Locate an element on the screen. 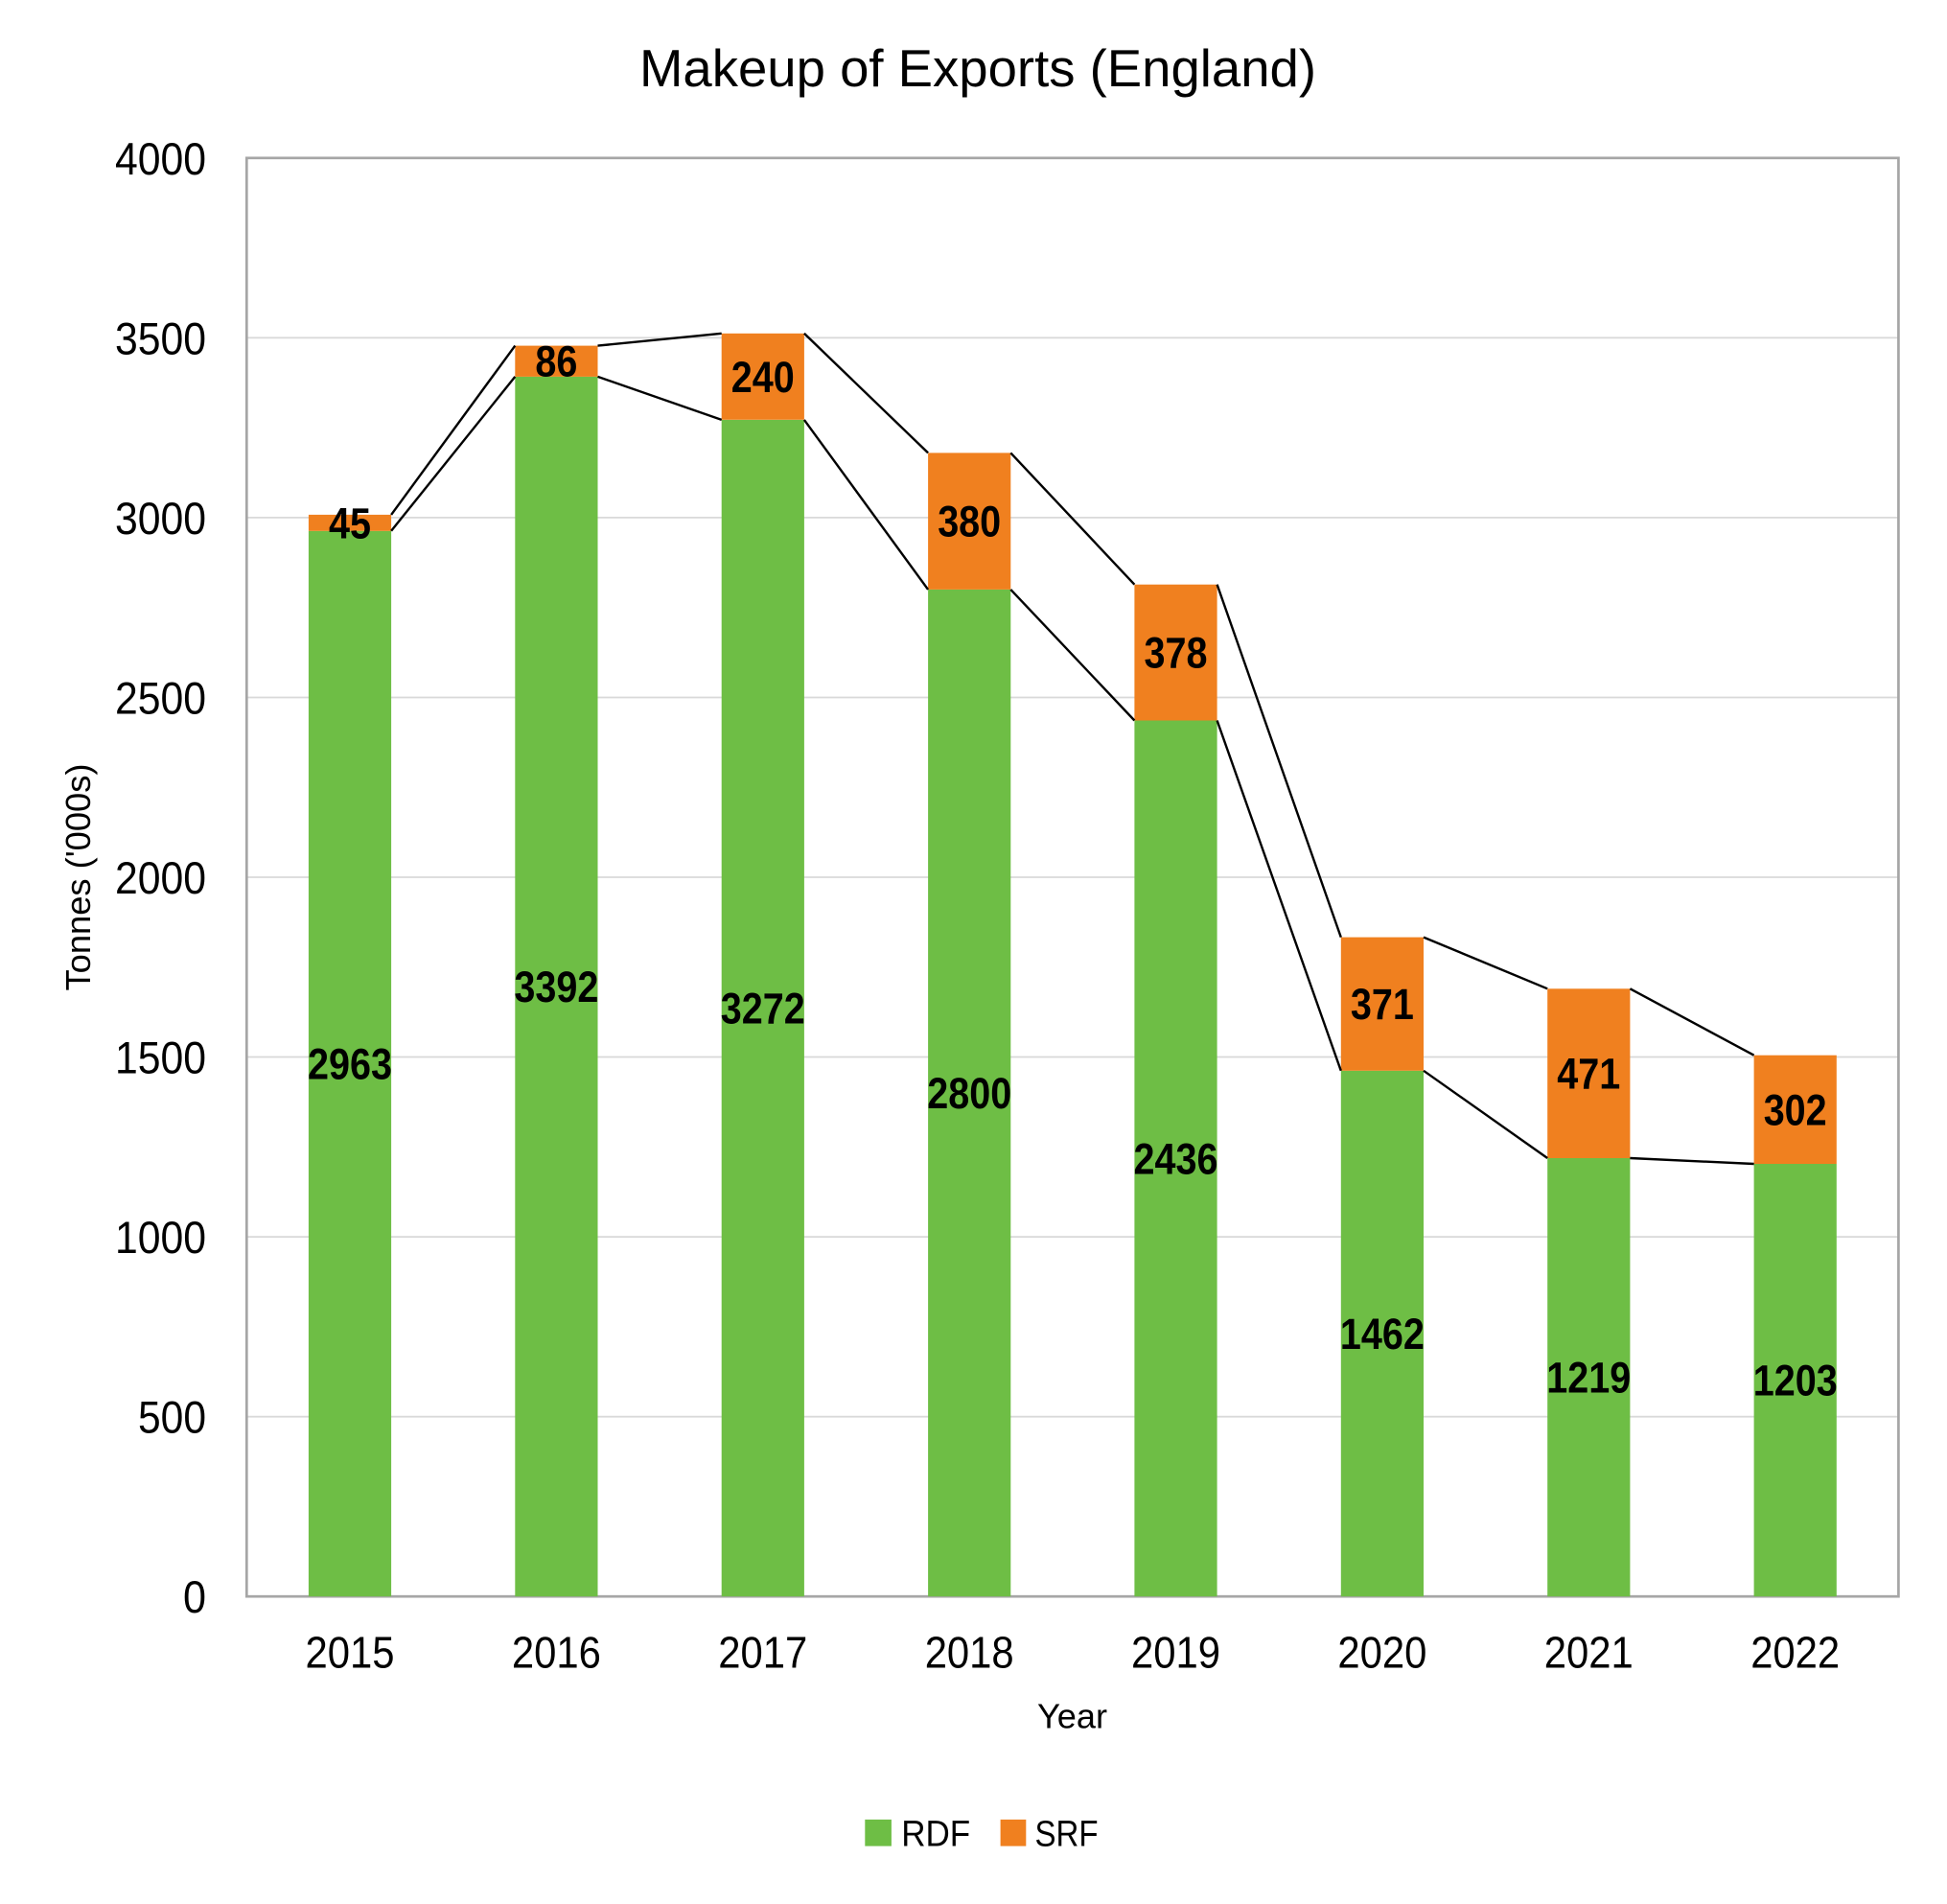 Image resolution: width=1947 pixels, height=1904 pixels. svg-text: 471 is located at coordinates (1588, 1075).